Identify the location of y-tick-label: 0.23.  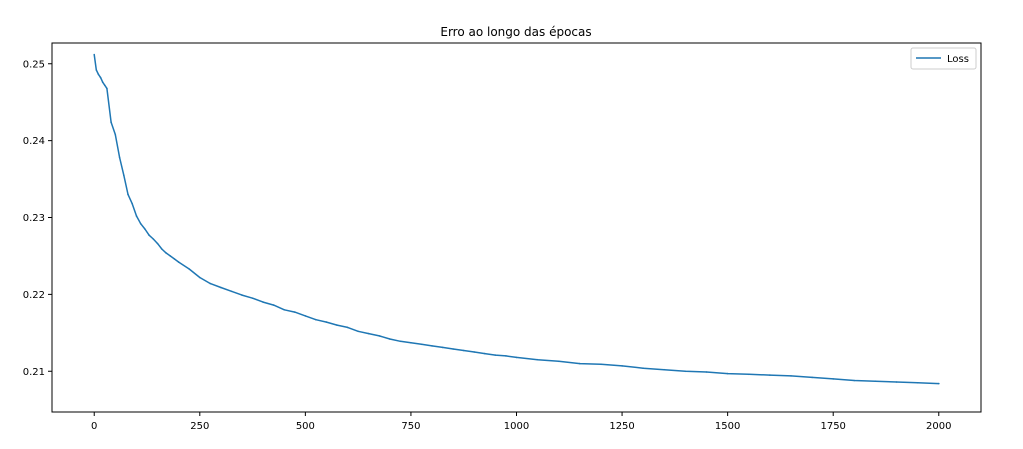
(34, 218).